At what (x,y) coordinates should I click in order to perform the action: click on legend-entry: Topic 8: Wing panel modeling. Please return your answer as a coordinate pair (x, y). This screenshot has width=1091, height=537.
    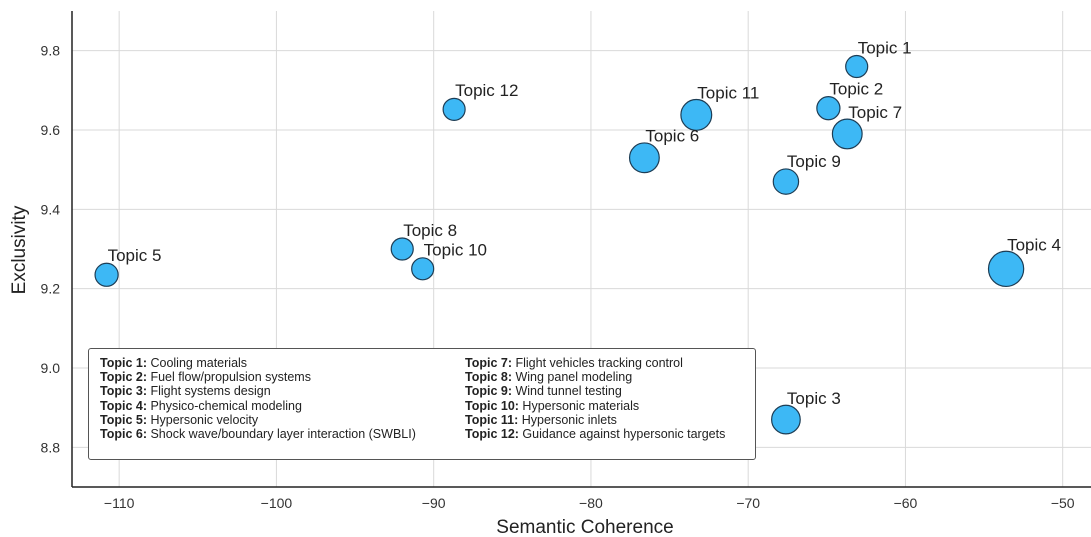
    Looking at the image, I should click on (595, 377).